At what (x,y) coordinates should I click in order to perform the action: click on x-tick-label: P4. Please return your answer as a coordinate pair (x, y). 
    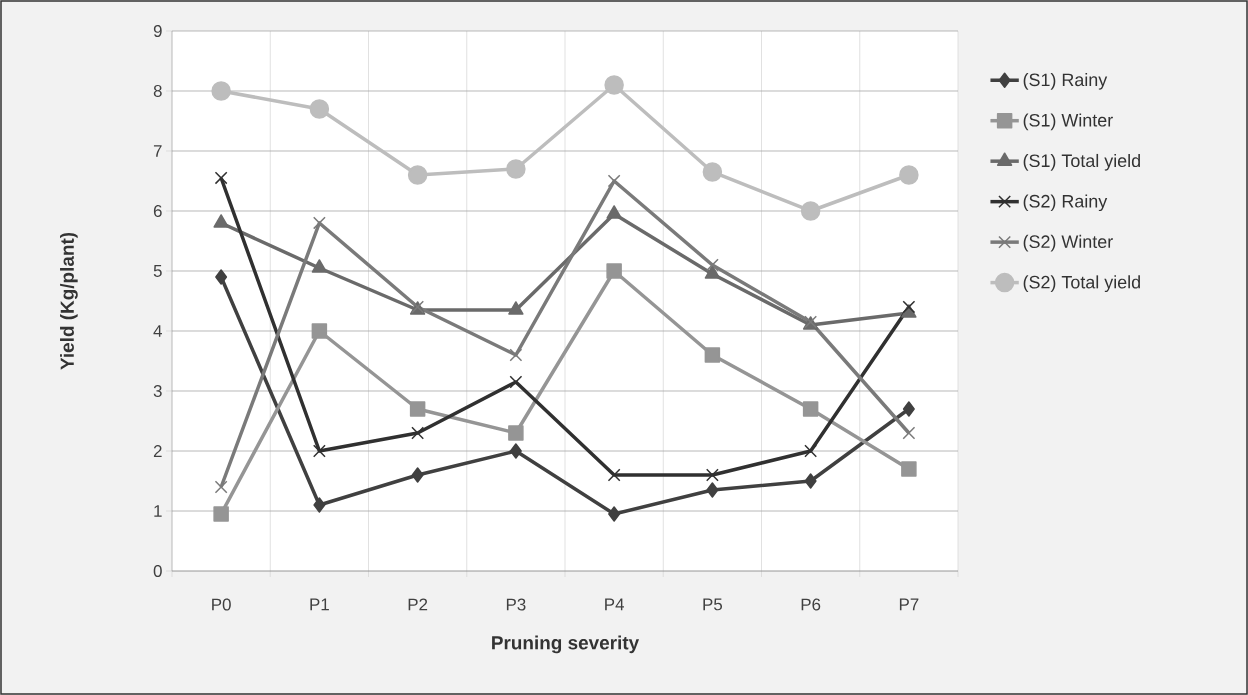
    Looking at the image, I should click on (614, 604).